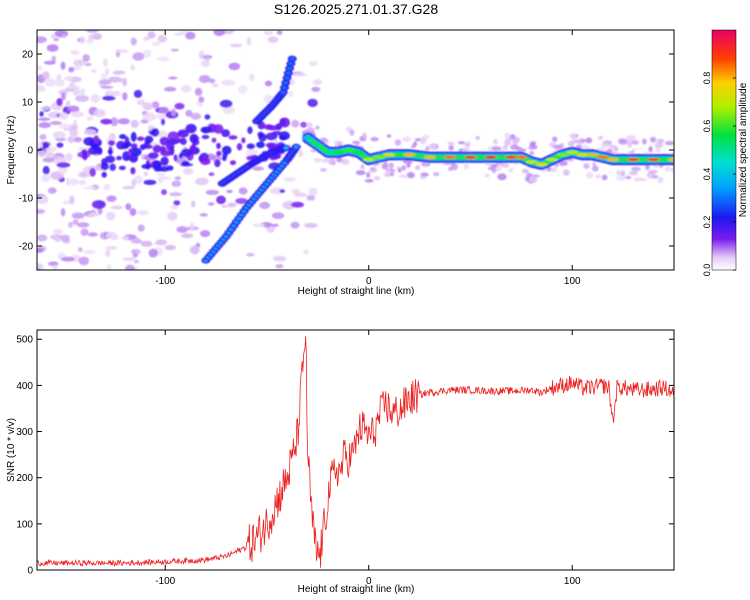 This screenshot has width=750, height=600. Describe the element at coordinates (28, 55) in the screenshot. I see `spectrogram-y-tick-label: 20` at that location.